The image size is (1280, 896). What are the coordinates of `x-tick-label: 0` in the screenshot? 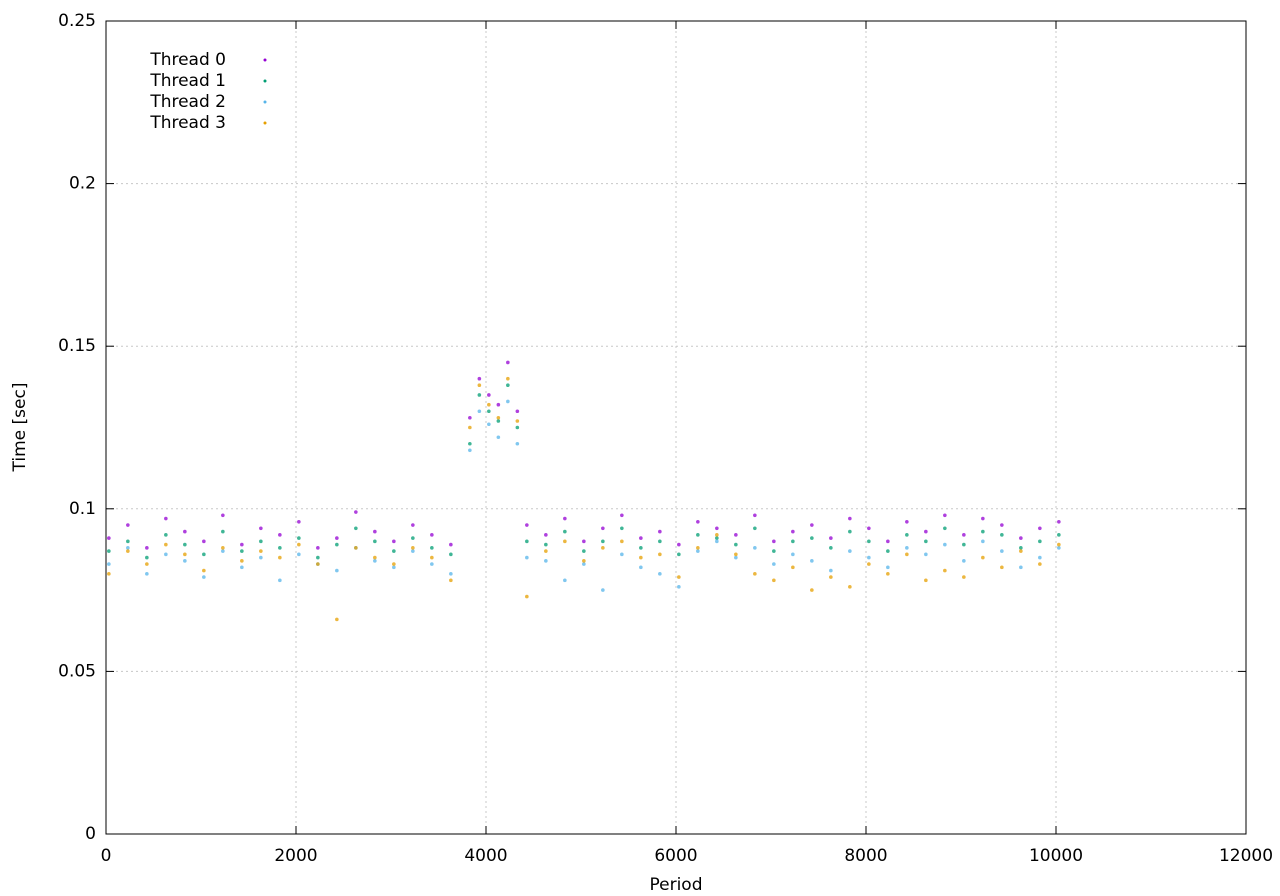 It's located at (106, 856).